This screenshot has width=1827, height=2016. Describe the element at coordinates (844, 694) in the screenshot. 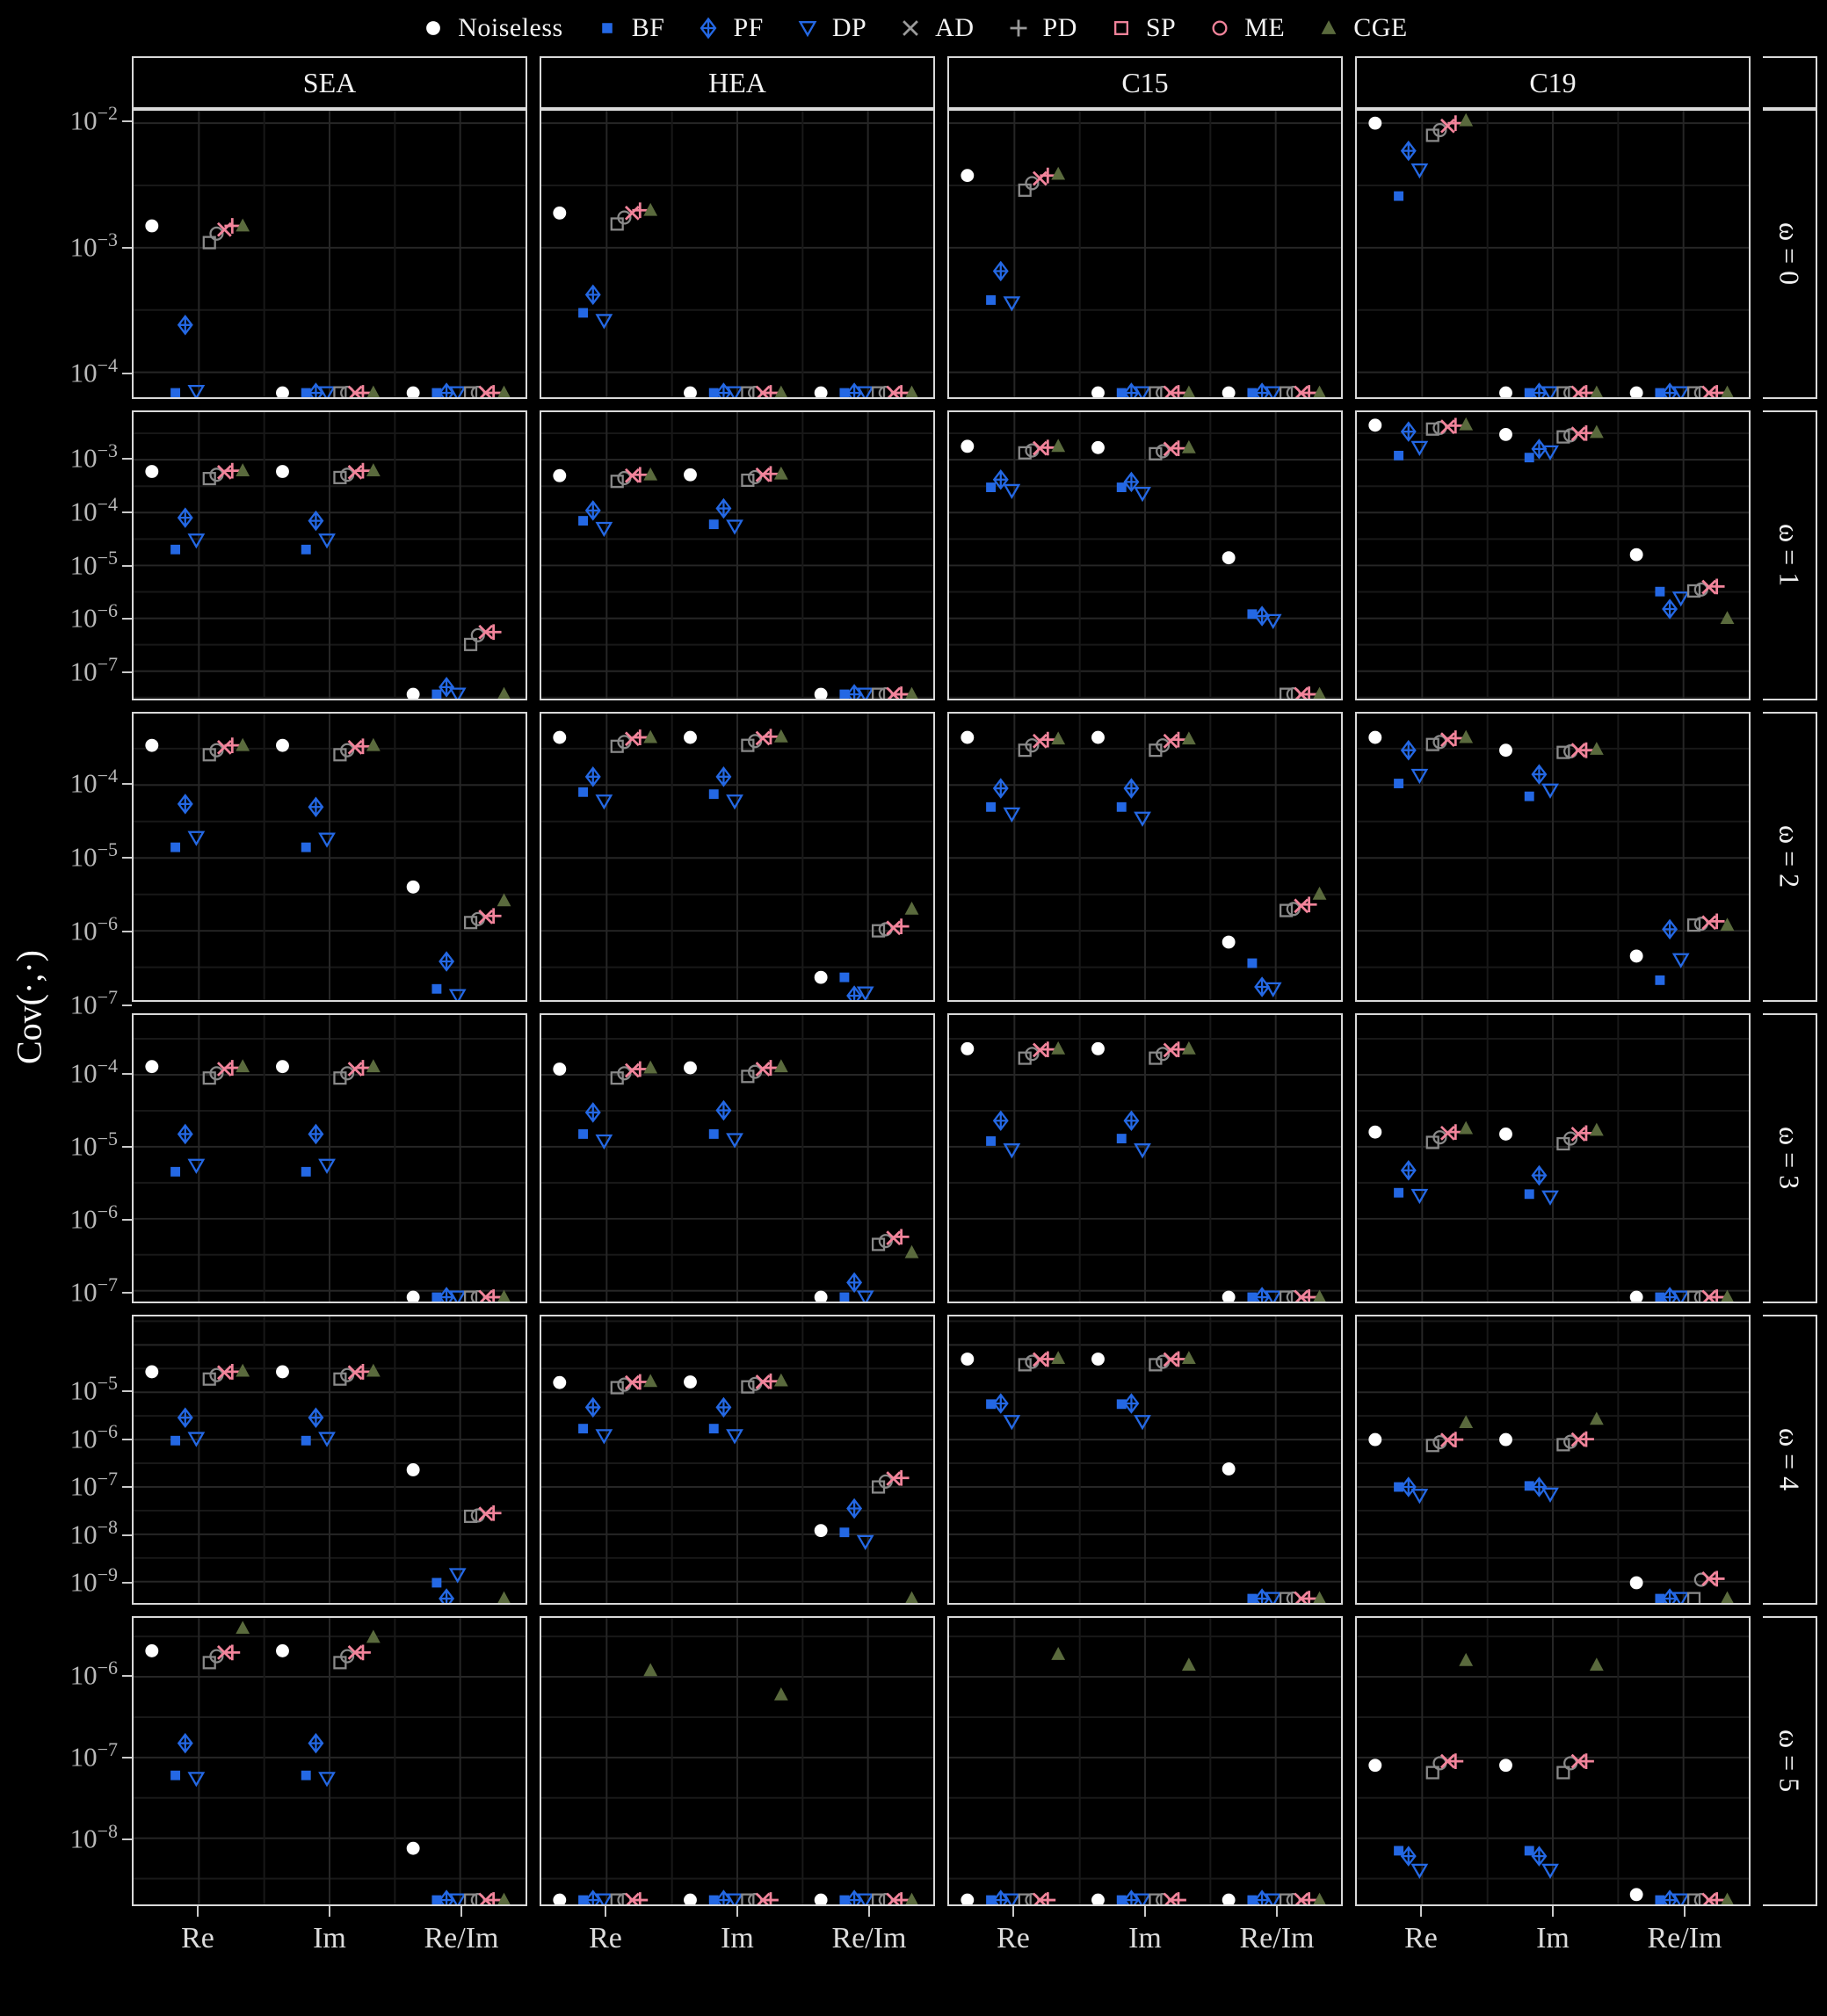

I see `point-HEA-r1-ReIm-bf` at that location.